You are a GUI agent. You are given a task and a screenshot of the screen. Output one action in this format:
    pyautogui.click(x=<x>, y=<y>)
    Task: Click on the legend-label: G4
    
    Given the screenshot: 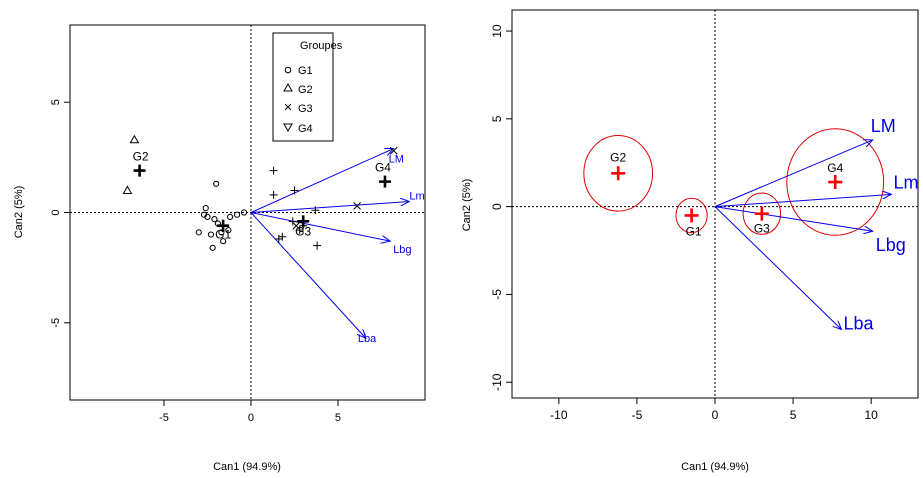 What is the action you would take?
    pyautogui.click(x=305, y=129)
    